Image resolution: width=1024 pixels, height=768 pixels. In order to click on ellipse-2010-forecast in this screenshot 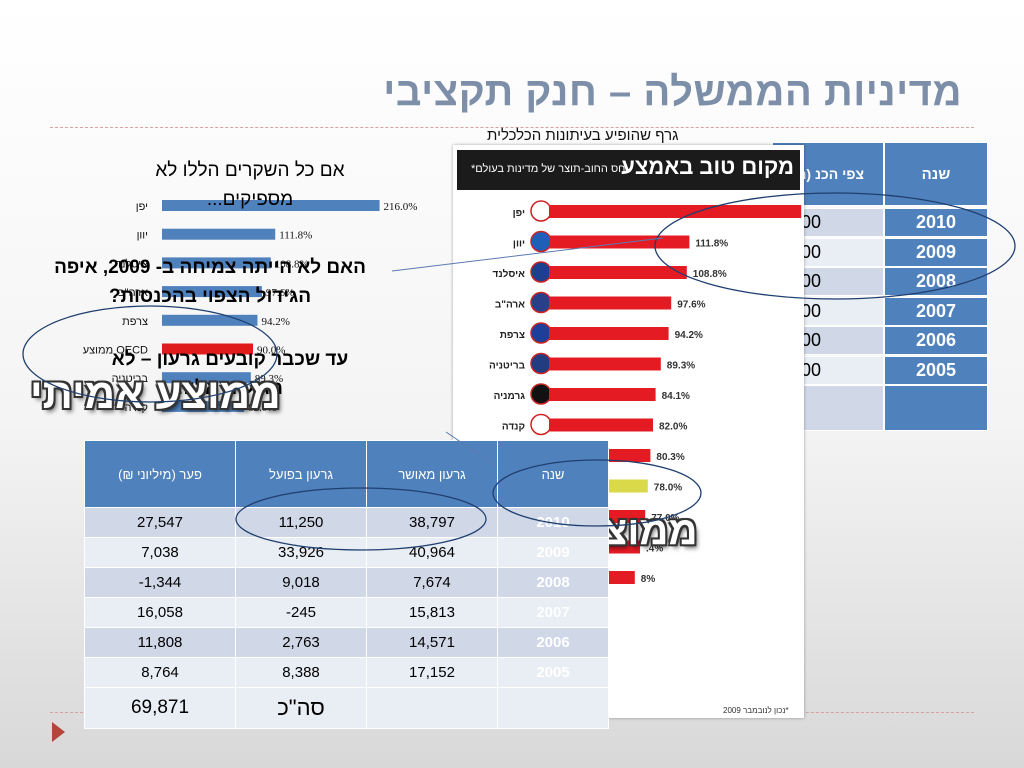, I will do `click(835, 246)`.